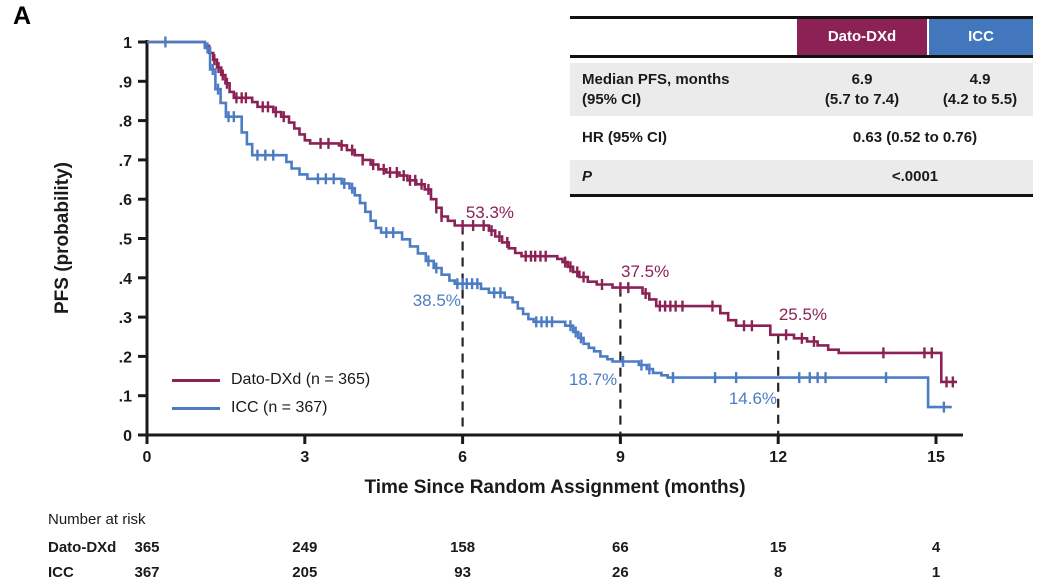  I want to click on header-spacer-cell, so click(683, 37).